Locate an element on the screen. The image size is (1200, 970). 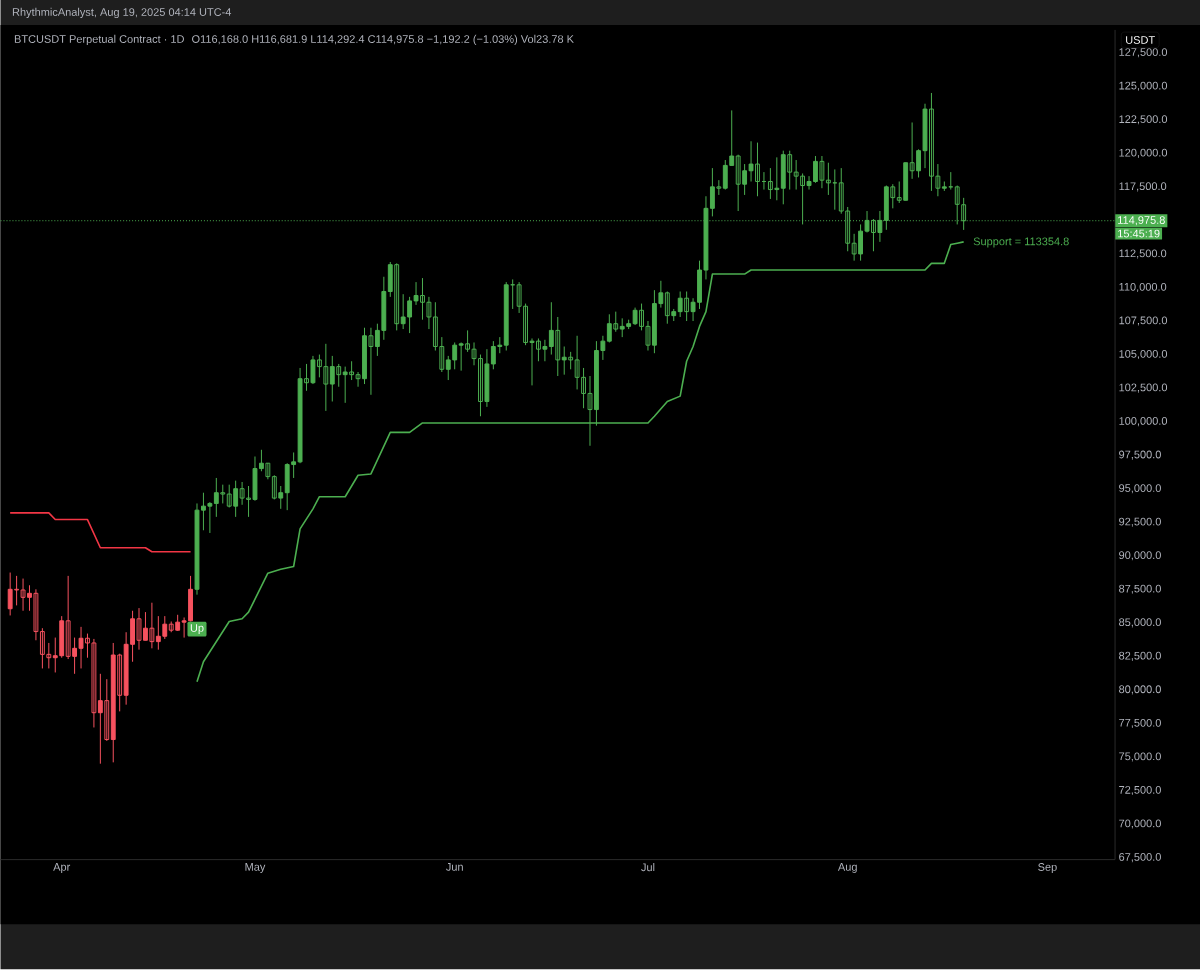
annotation: Up is located at coordinates (197, 629).